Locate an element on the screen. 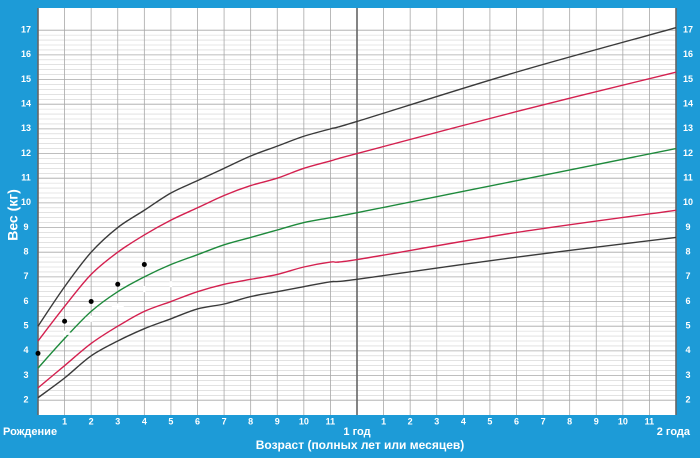 This screenshot has width=700, height=458. y-tick-label-right: 3 is located at coordinates (687, 375).